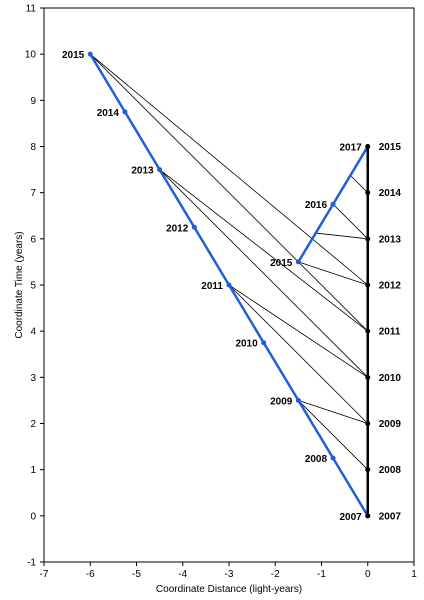 The height and width of the screenshot is (600, 424). Describe the element at coordinates (33, 239) in the screenshot. I see `y-tick-label: 6` at that location.